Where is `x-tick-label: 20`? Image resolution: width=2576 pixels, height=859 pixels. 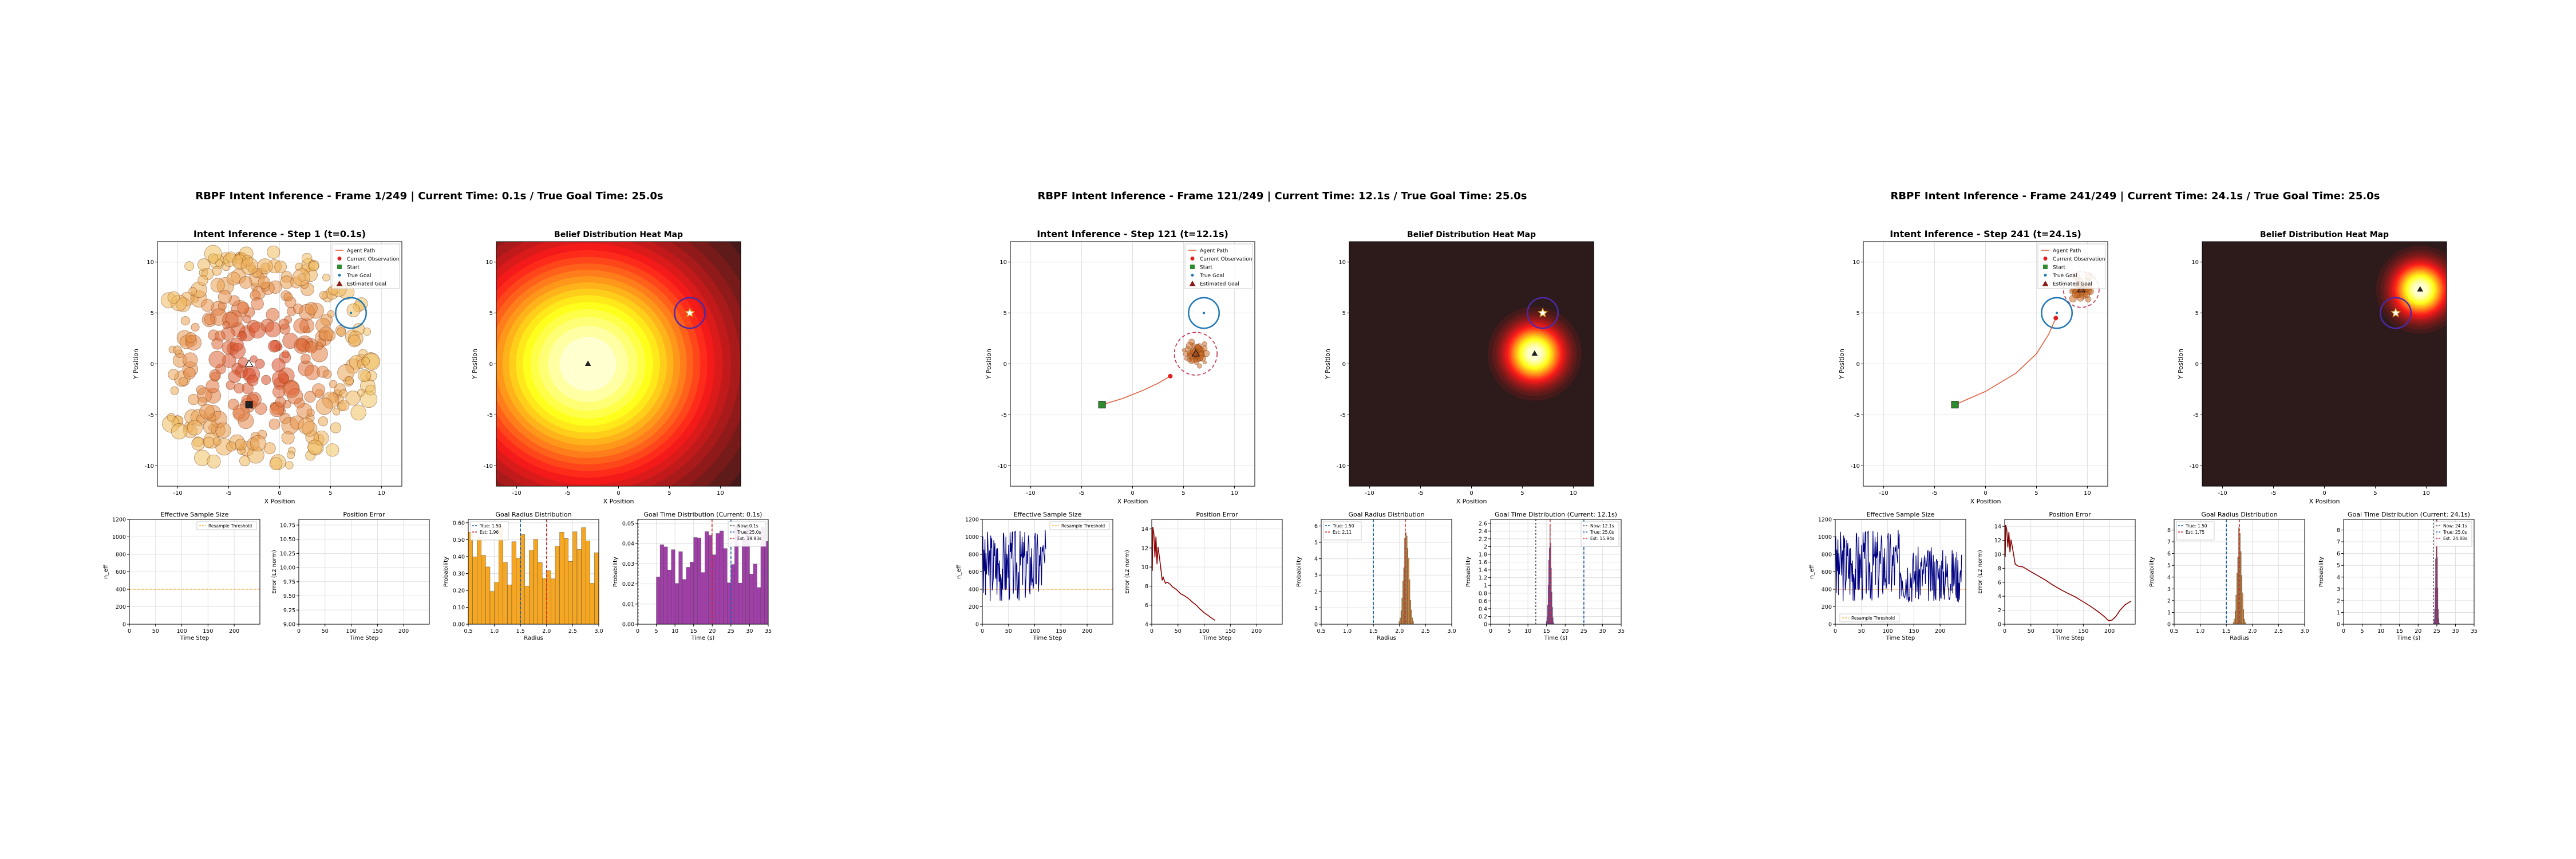
x-tick-label: 20 is located at coordinates (1565, 632).